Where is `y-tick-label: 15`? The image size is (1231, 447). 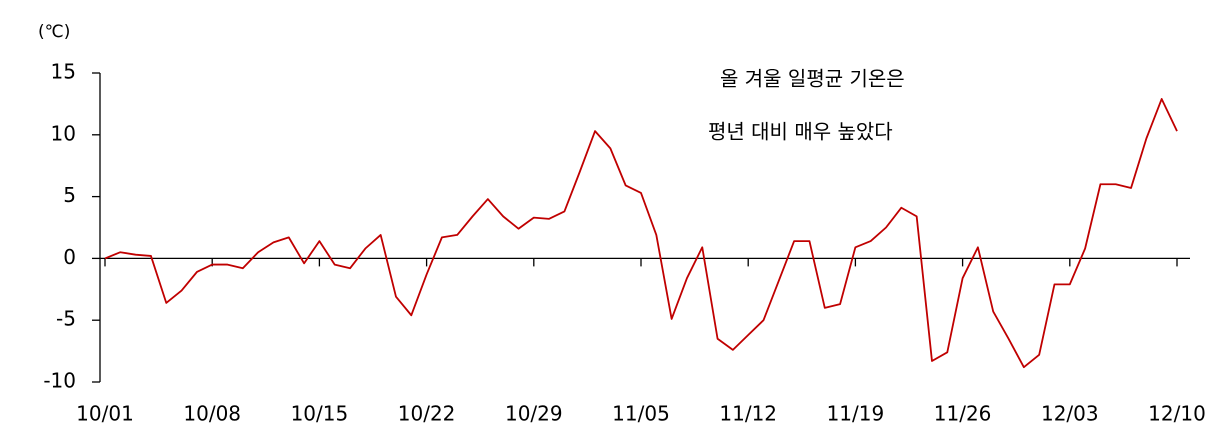 y-tick-label: 15 is located at coordinates (63, 72).